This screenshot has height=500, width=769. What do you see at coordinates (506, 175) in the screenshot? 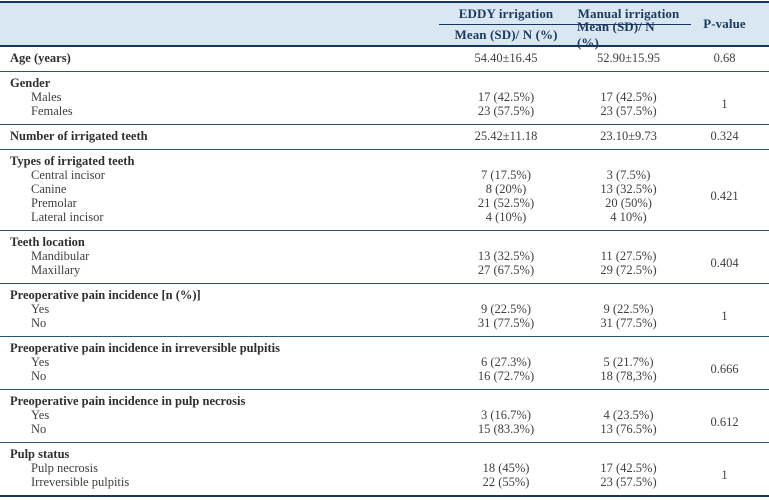
I see `eddy-value: 7 (17.5%)` at bounding box center [506, 175].